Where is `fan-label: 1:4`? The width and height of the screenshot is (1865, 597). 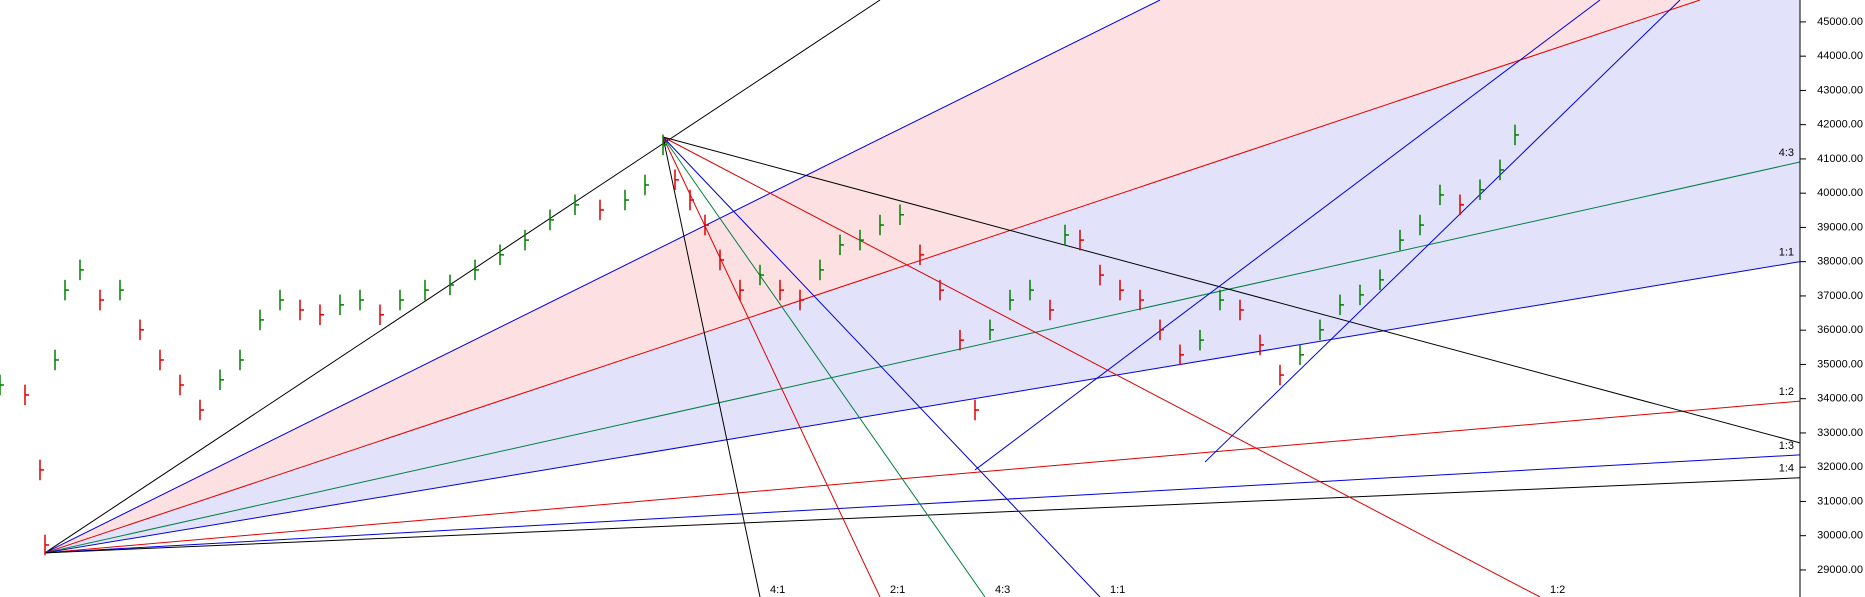
fan-label: 1:4 is located at coordinates (1786, 469).